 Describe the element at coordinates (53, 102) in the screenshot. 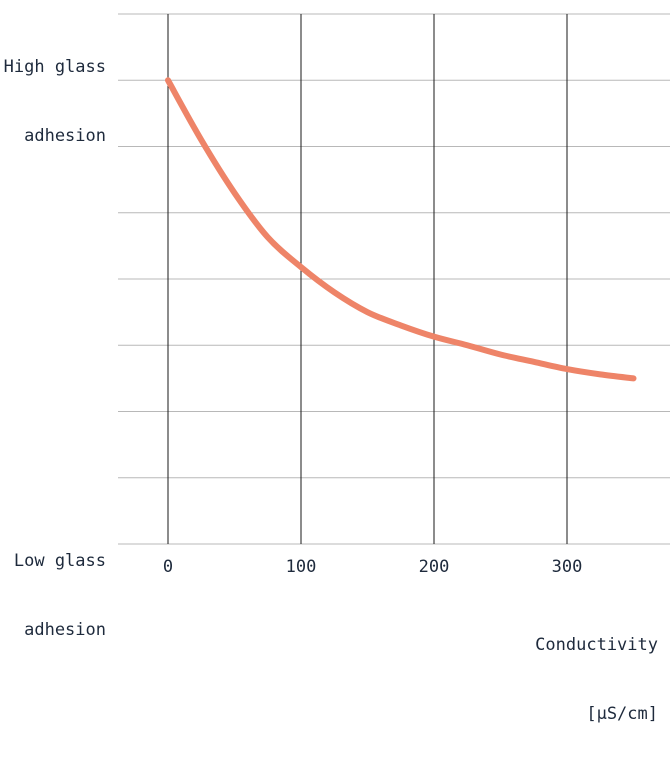

I see `y-top-label: High glass adhesion` at that location.